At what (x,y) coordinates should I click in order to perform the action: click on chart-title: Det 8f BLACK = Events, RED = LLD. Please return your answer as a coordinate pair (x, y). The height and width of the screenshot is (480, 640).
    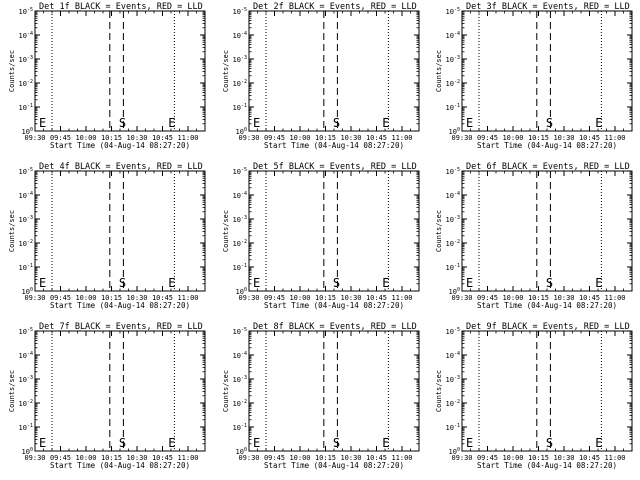
    Looking at the image, I should click on (335, 327).